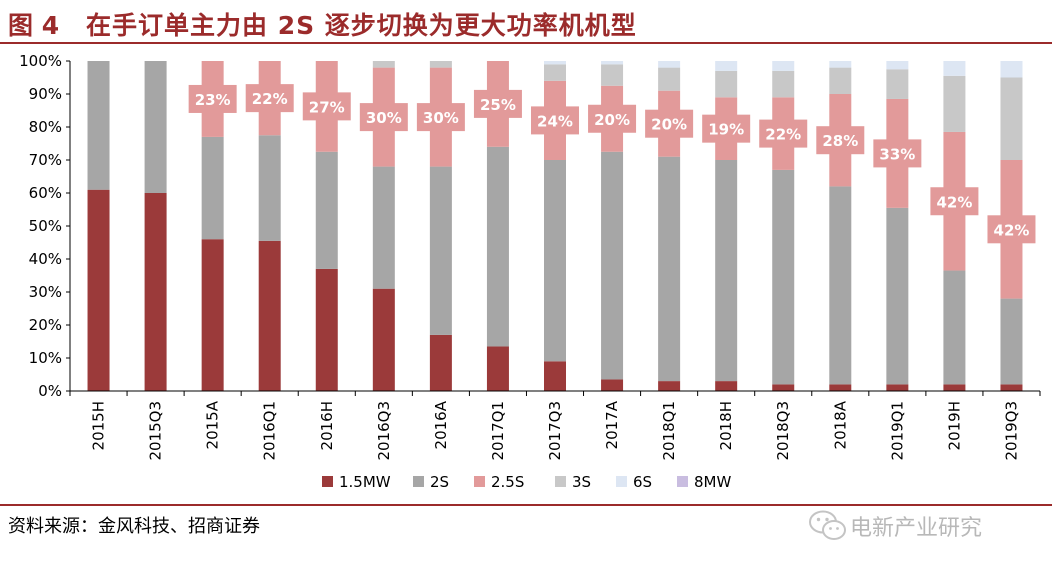 The height and width of the screenshot is (564, 1052). I want to click on source-note: 资料来源：金风科技、招商证券, so click(134, 526).